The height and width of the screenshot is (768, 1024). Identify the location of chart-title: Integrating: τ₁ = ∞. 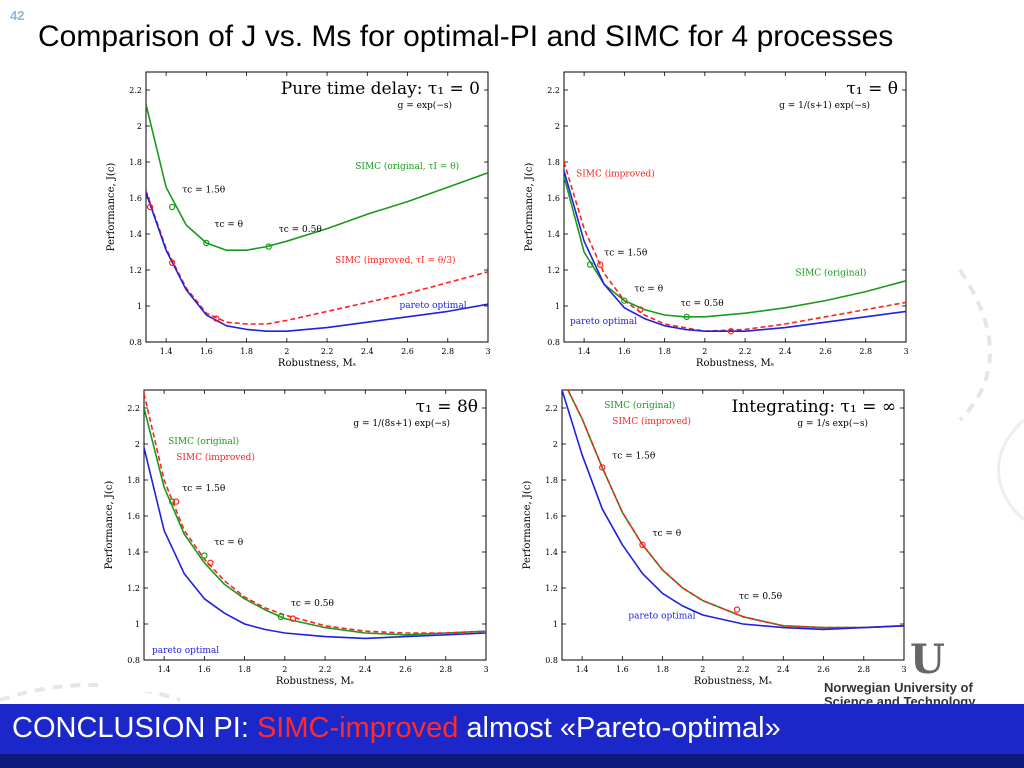
(814, 407).